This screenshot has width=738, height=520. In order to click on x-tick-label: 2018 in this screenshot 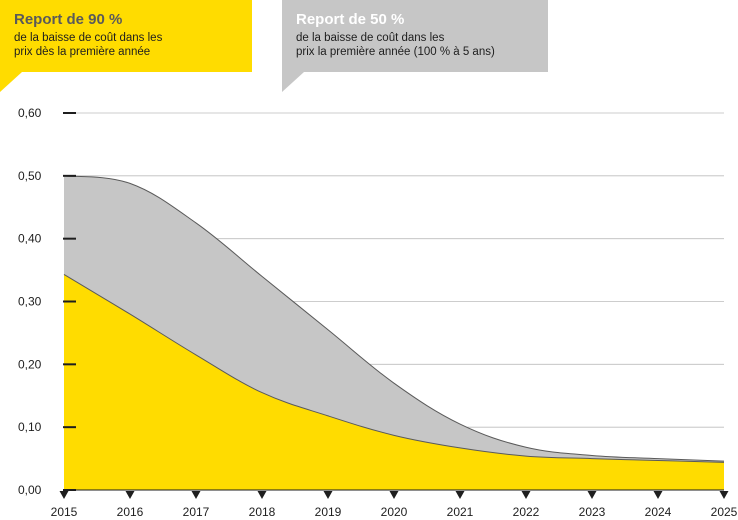, I will do `click(262, 512)`.